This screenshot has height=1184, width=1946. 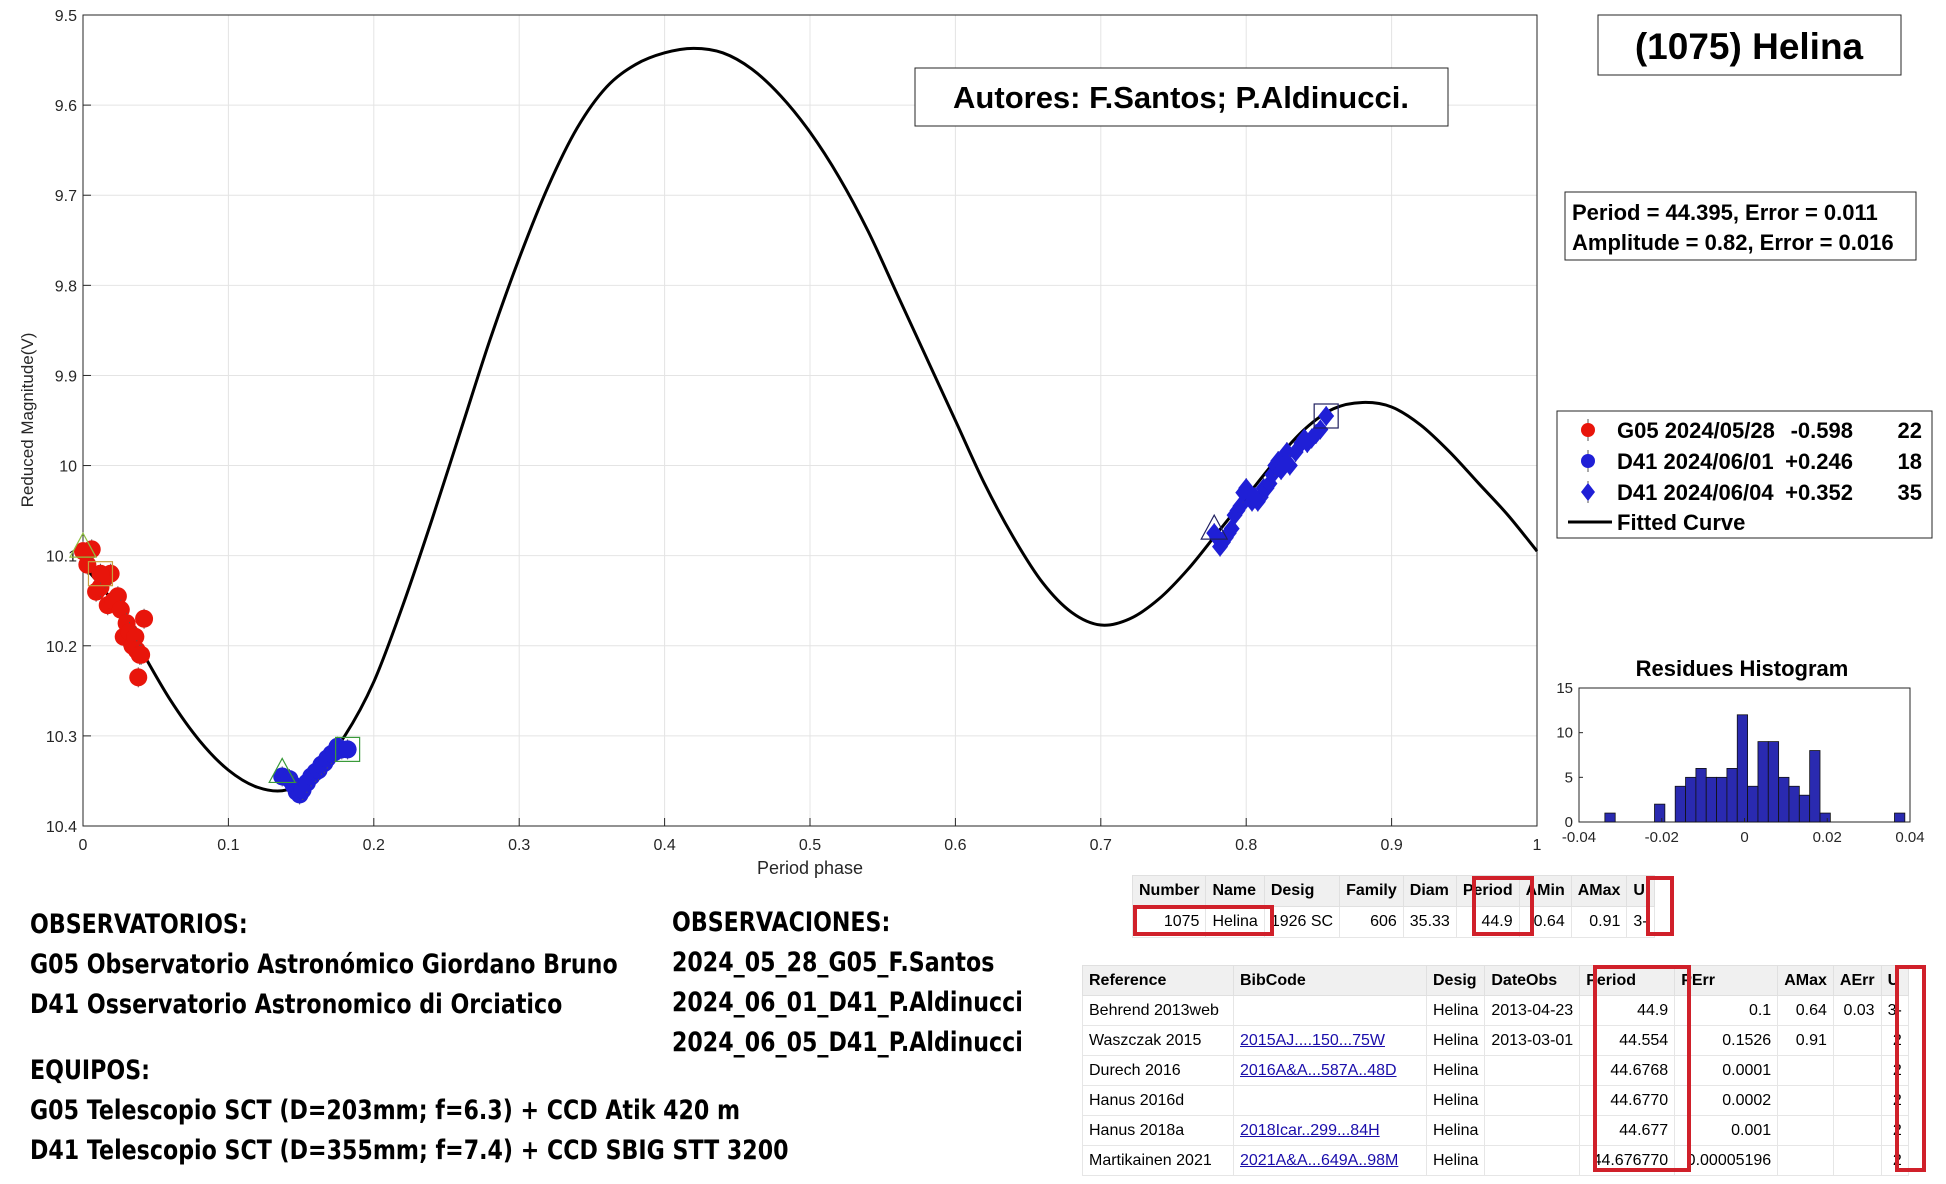 What do you see at coordinates (1429, 891) in the screenshot?
I see `col-diam: Diam` at bounding box center [1429, 891].